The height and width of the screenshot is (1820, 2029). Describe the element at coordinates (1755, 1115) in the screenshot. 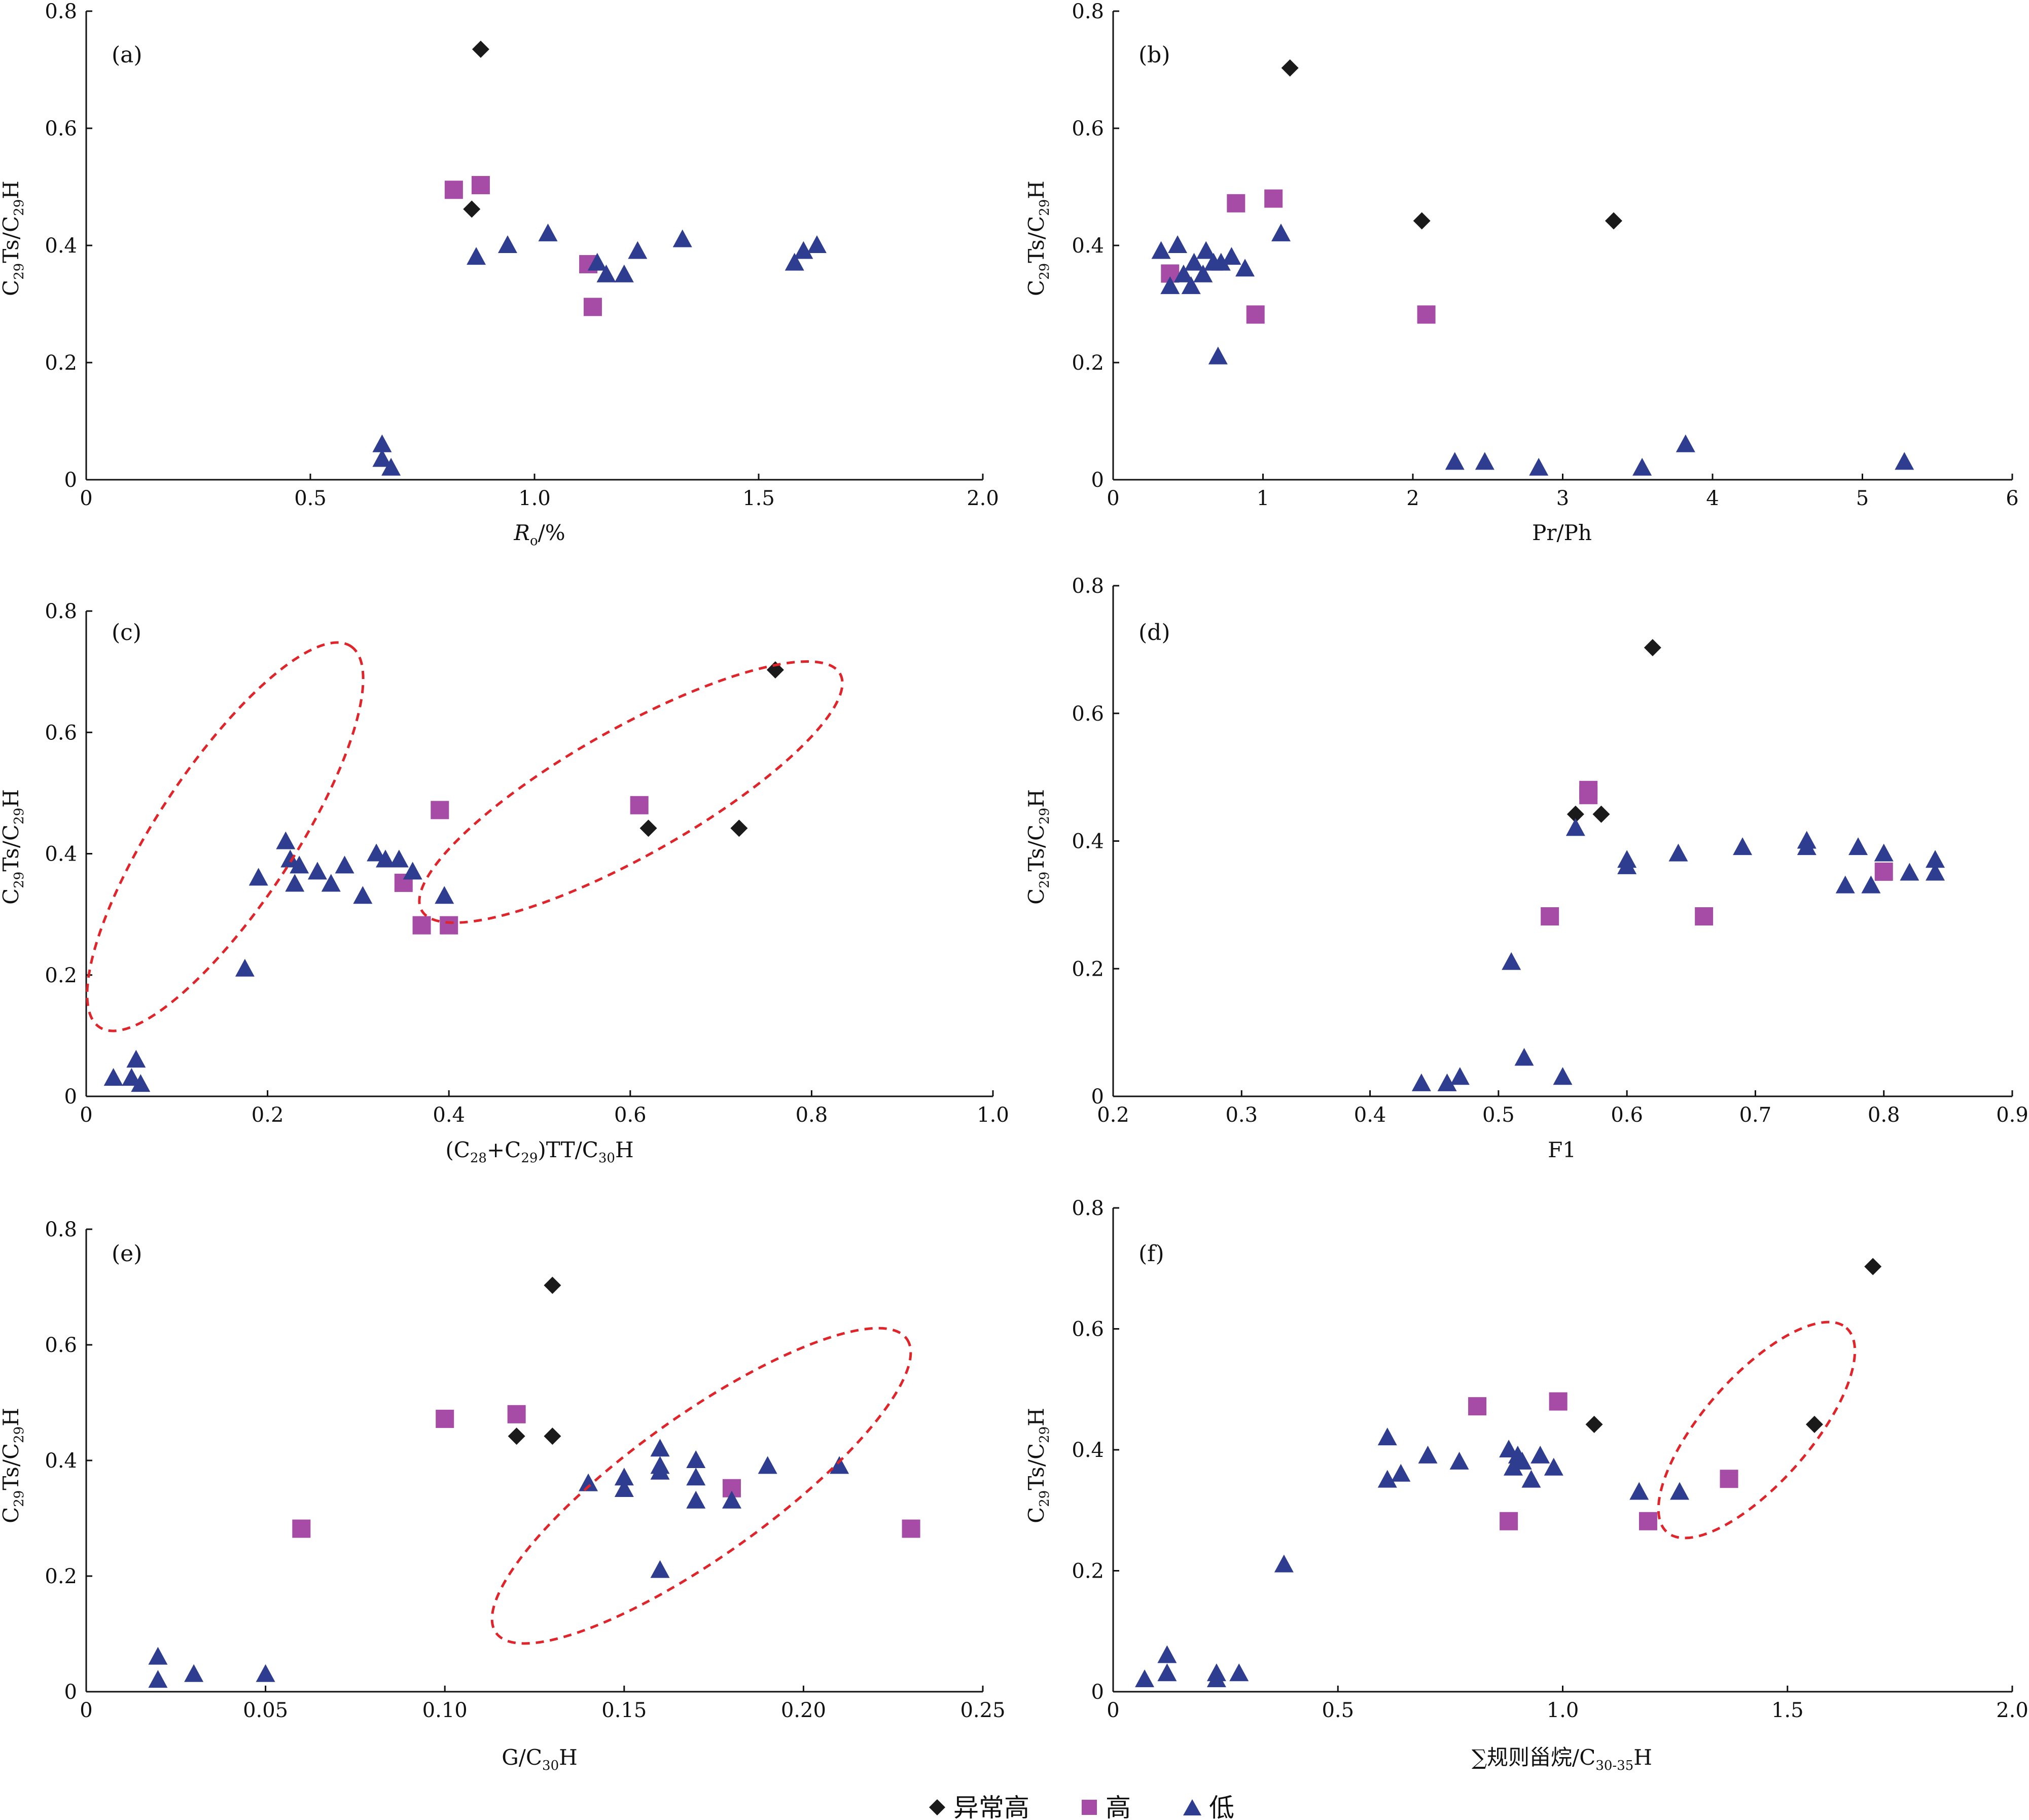

I see `x-tick-label: 0.7` at that location.